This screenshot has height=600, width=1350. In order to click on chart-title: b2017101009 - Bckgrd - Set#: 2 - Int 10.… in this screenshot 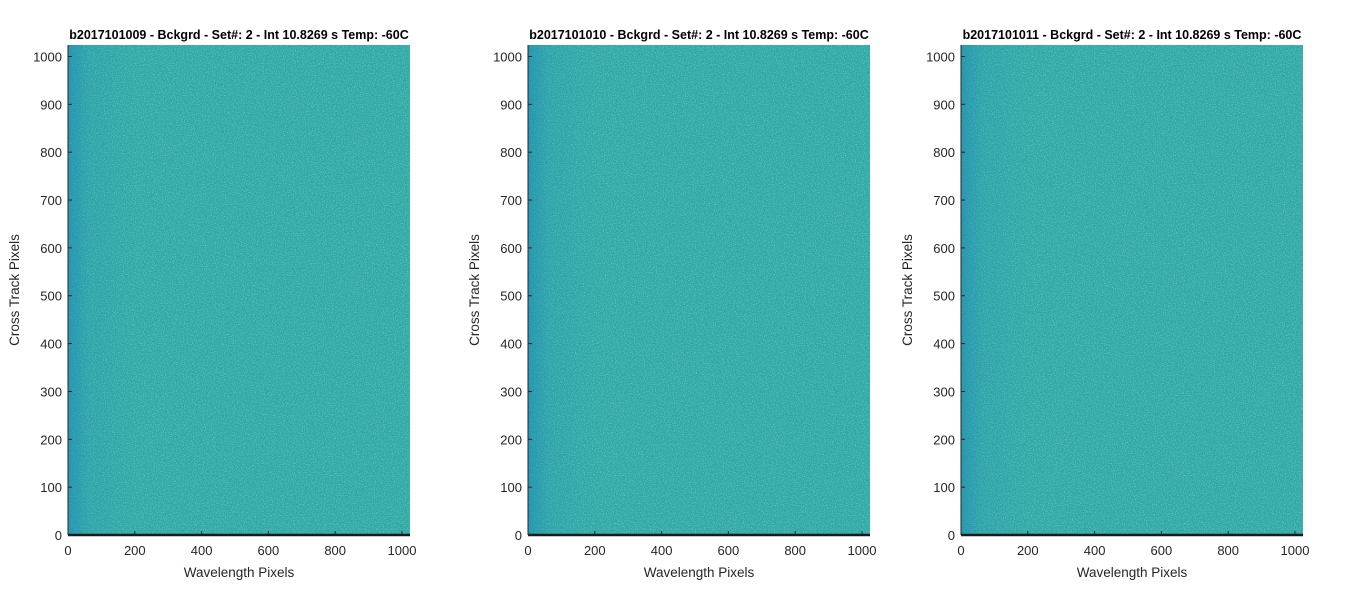, I will do `click(239, 35)`.